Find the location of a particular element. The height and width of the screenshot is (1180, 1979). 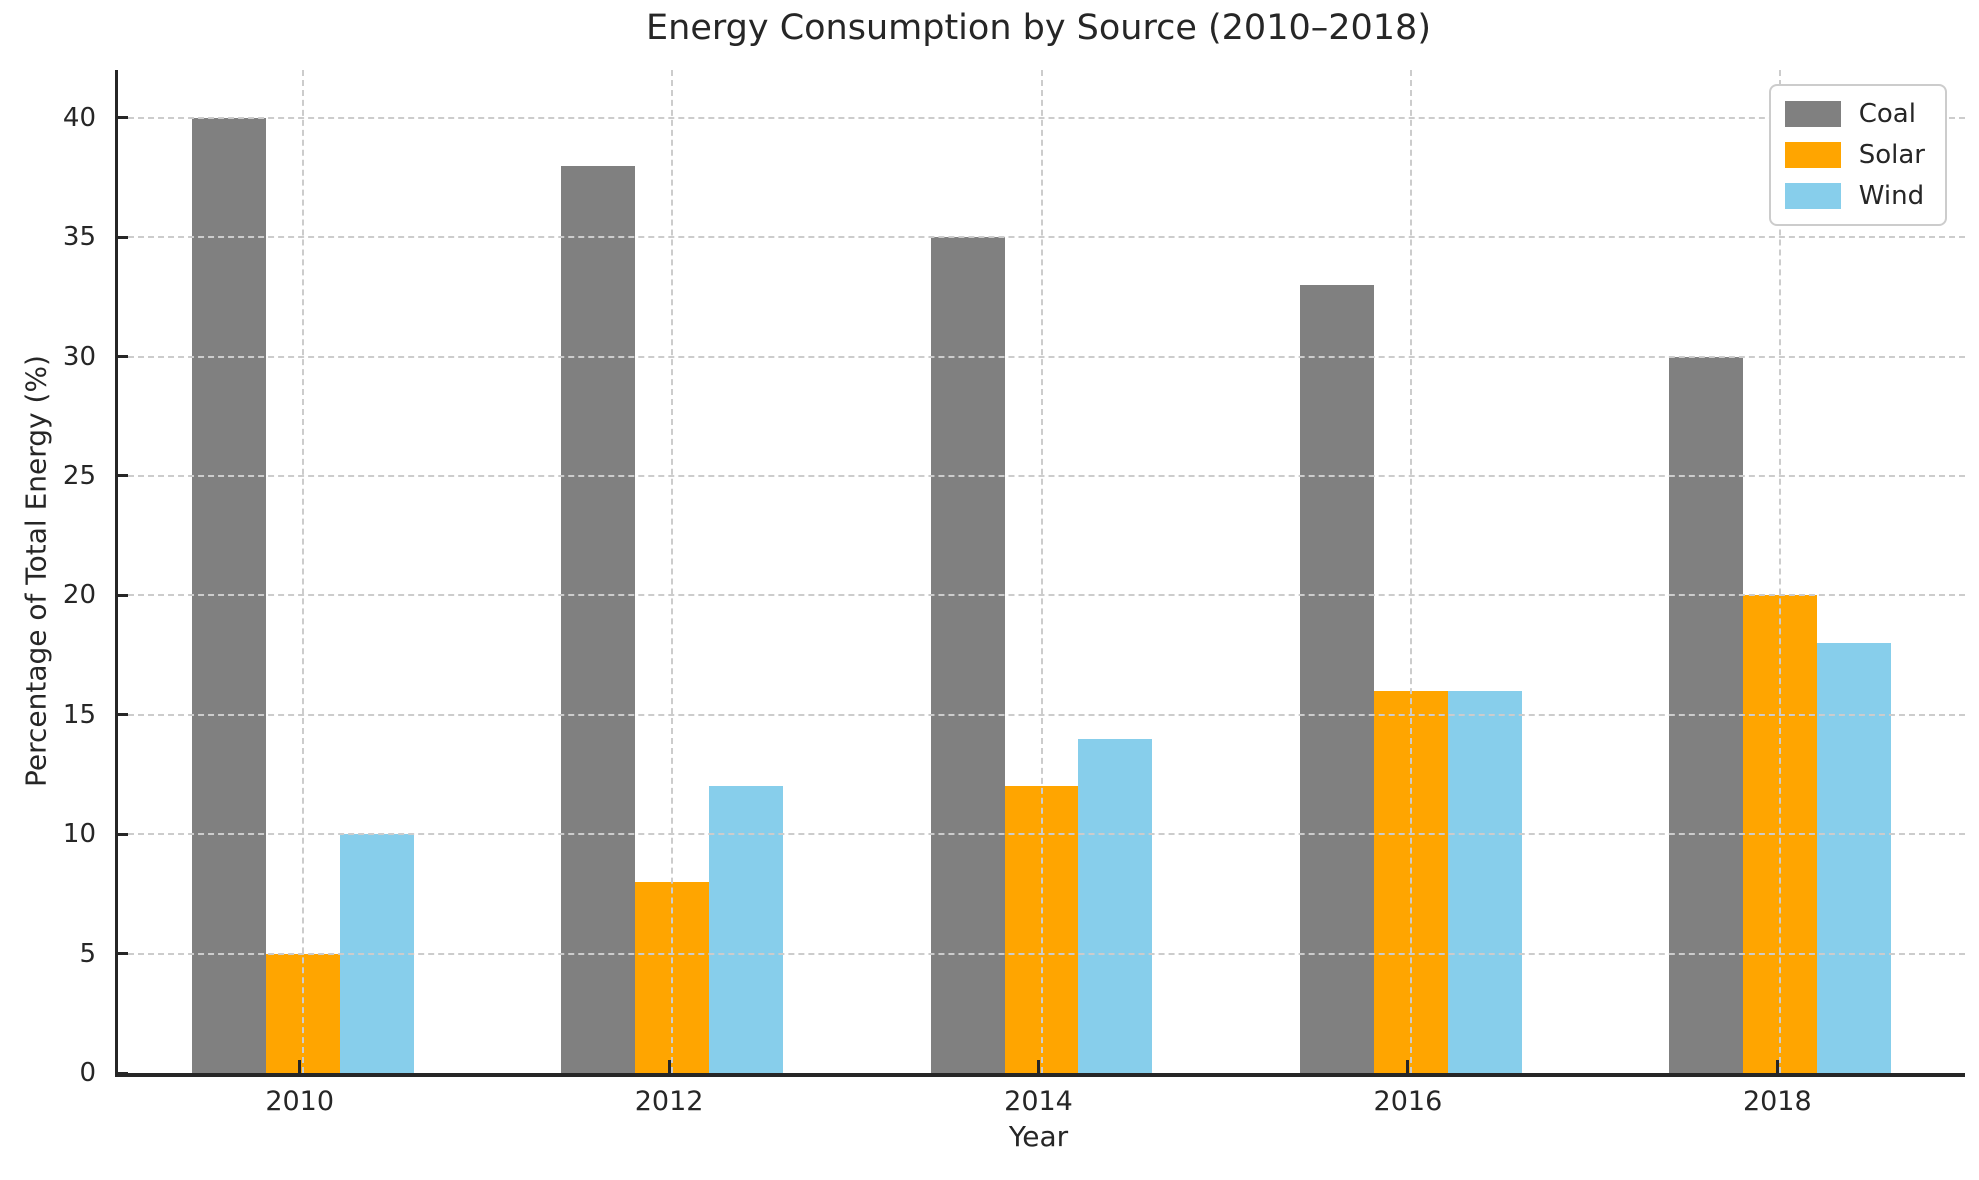

y-tick-label-40: 40 is located at coordinates (79, 117).